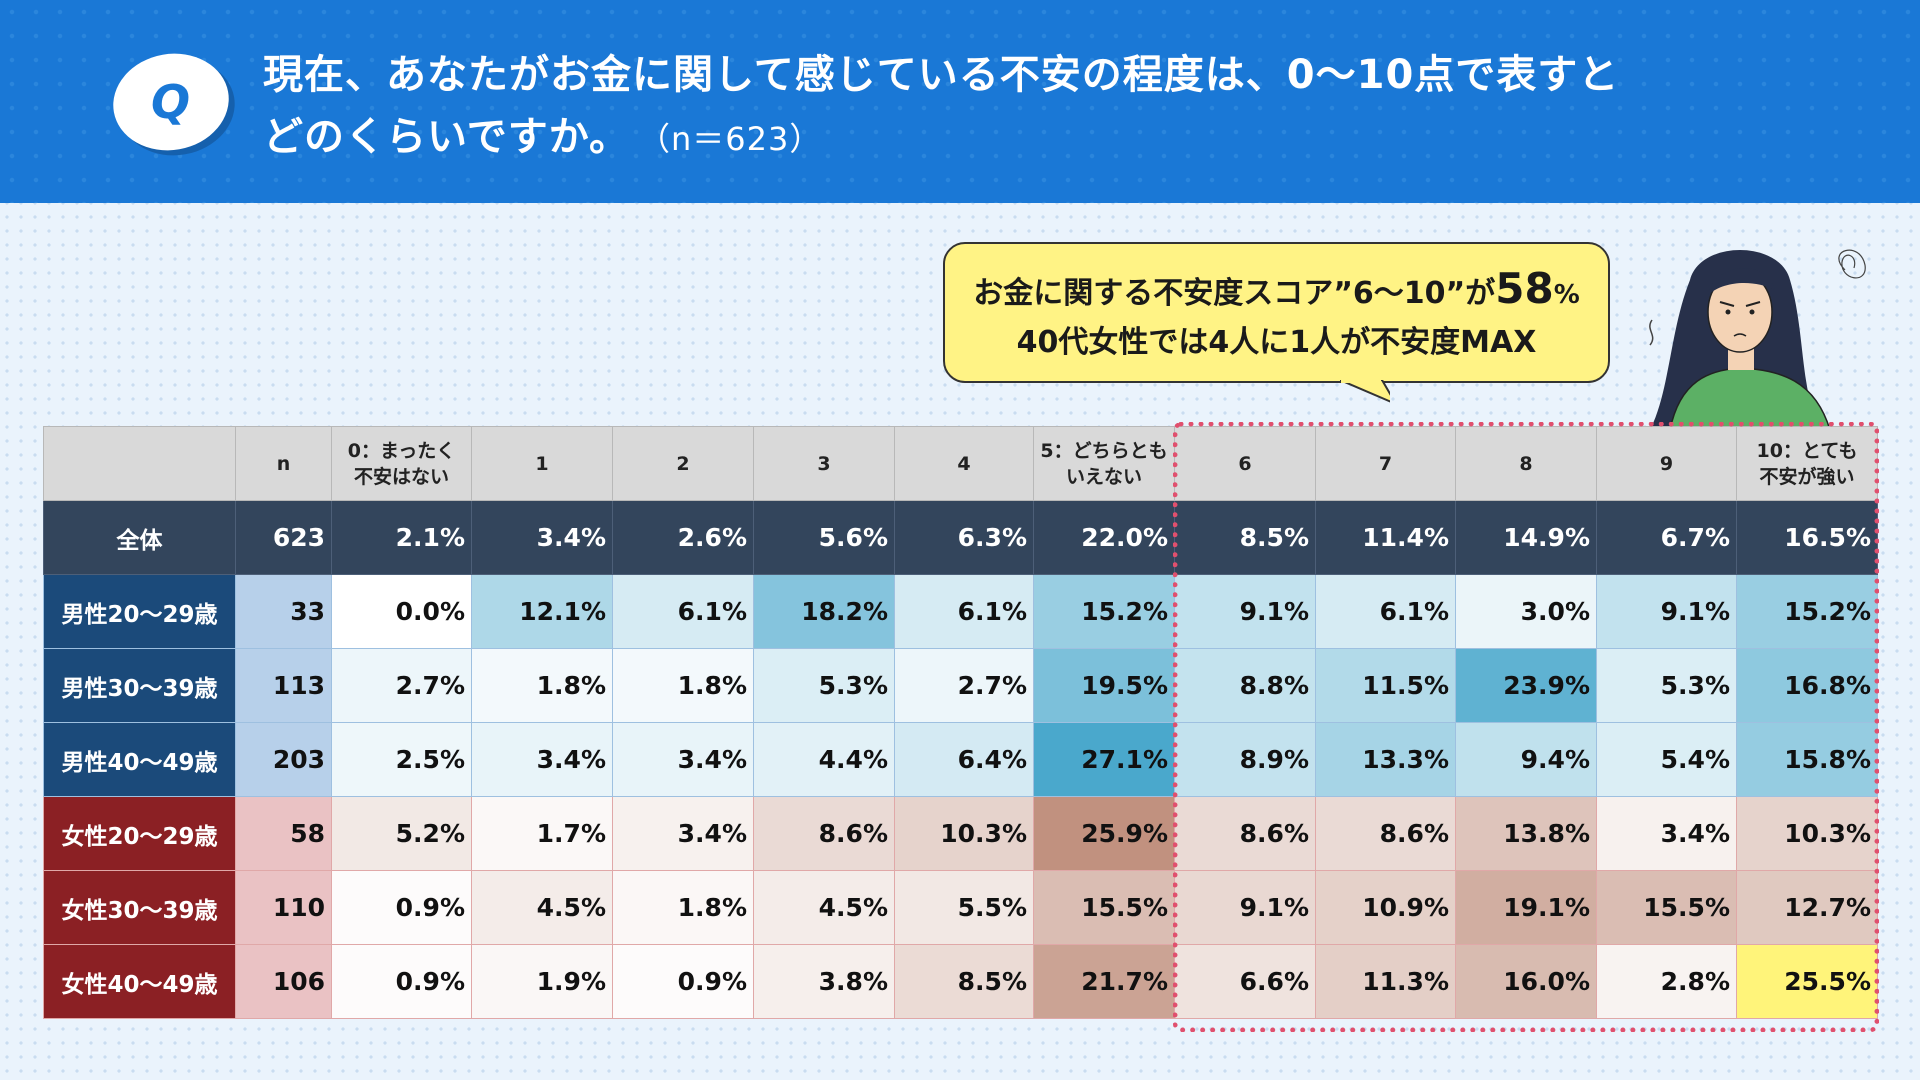  Describe the element at coordinates (139, 833) in the screenshot. I see `row-label: 女性20〜29歳` at that location.